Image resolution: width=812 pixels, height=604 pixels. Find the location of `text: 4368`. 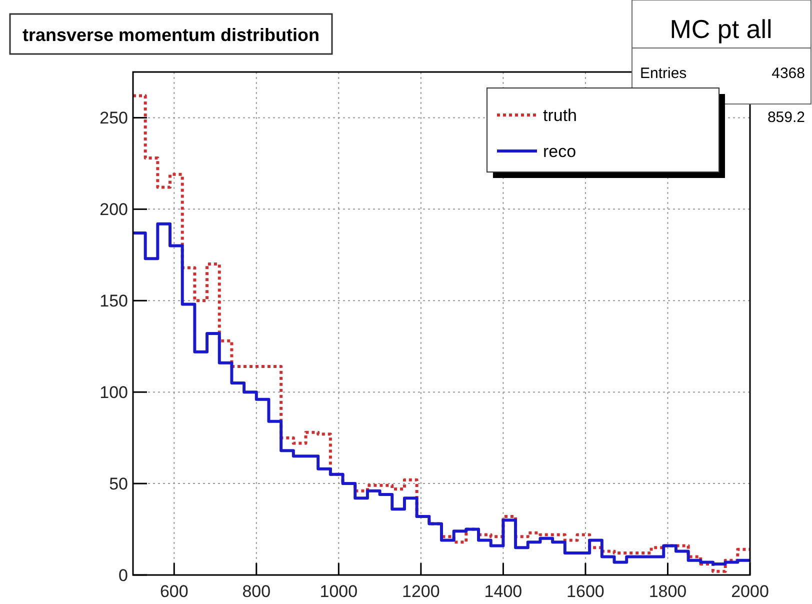

text: 4368 is located at coordinates (788, 73).